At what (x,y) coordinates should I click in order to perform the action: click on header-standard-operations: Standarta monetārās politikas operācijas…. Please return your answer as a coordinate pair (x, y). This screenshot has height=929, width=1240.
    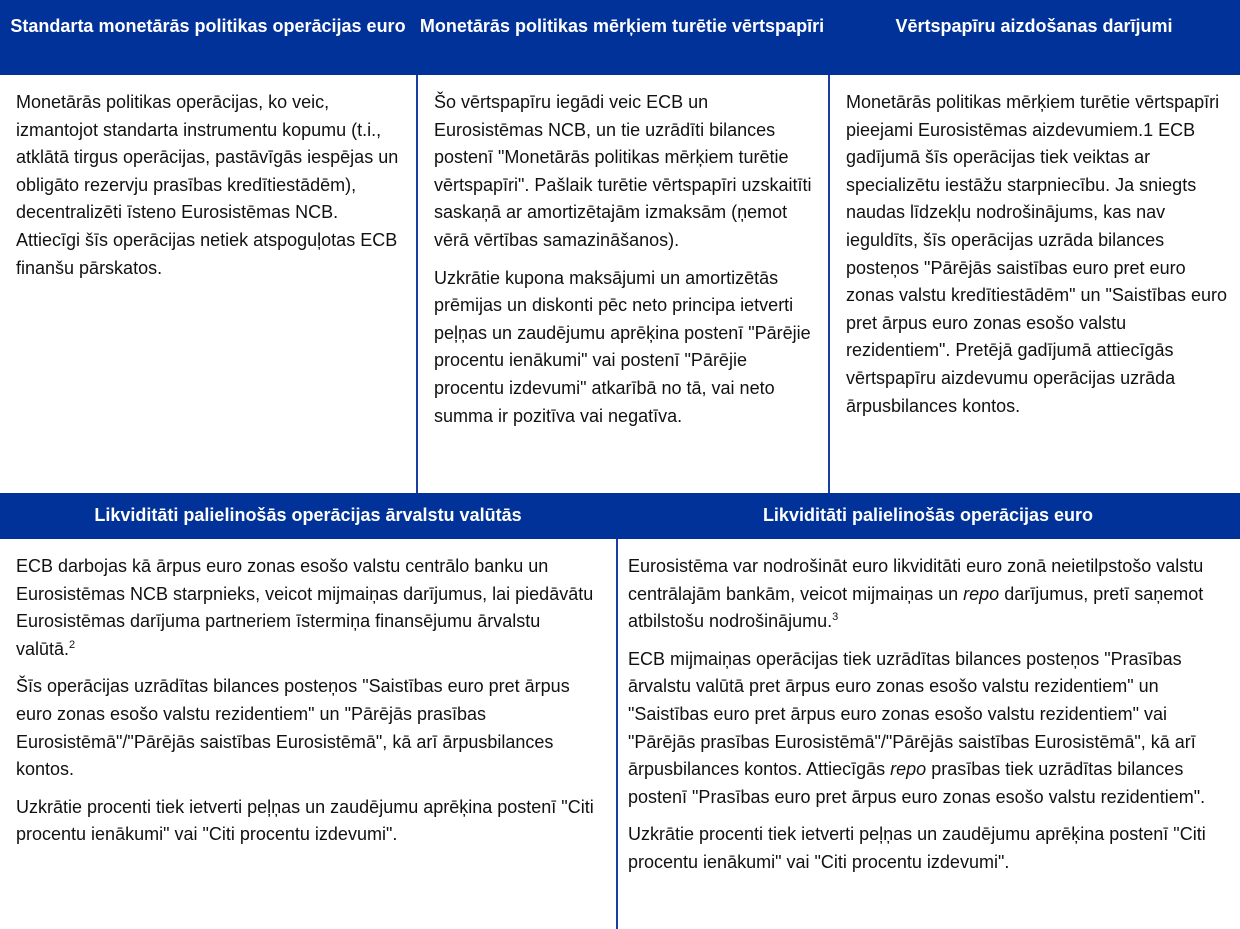
    Looking at the image, I should click on (208, 37).